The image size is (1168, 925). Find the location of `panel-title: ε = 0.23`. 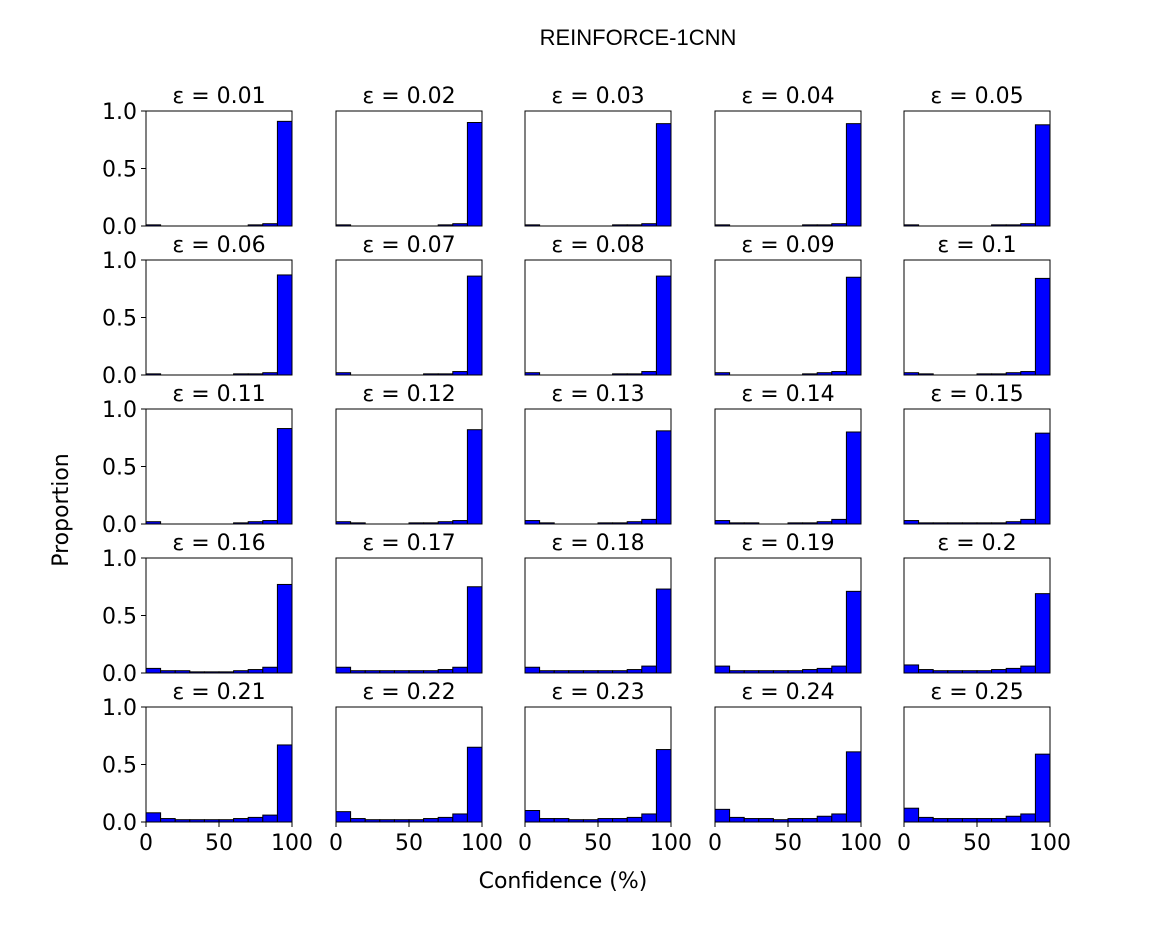

panel-title: ε = 0.23 is located at coordinates (597, 692).